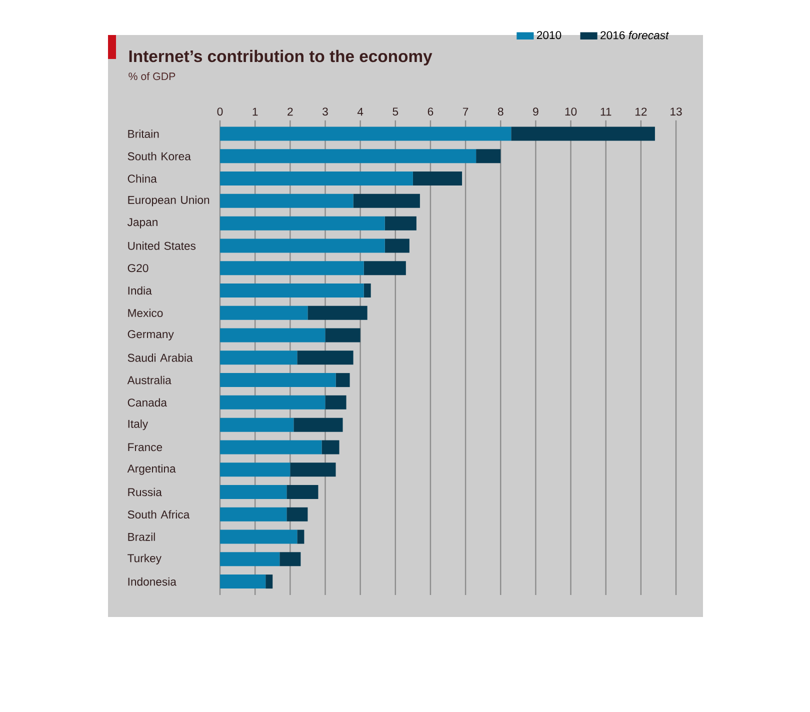 Image resolution: width=810 pixels, height=712 pixels. What do you see at coordinates (147, 402) in the screenshot?
I see `y-tick-label: Canada` at bounding box center [147, 402].